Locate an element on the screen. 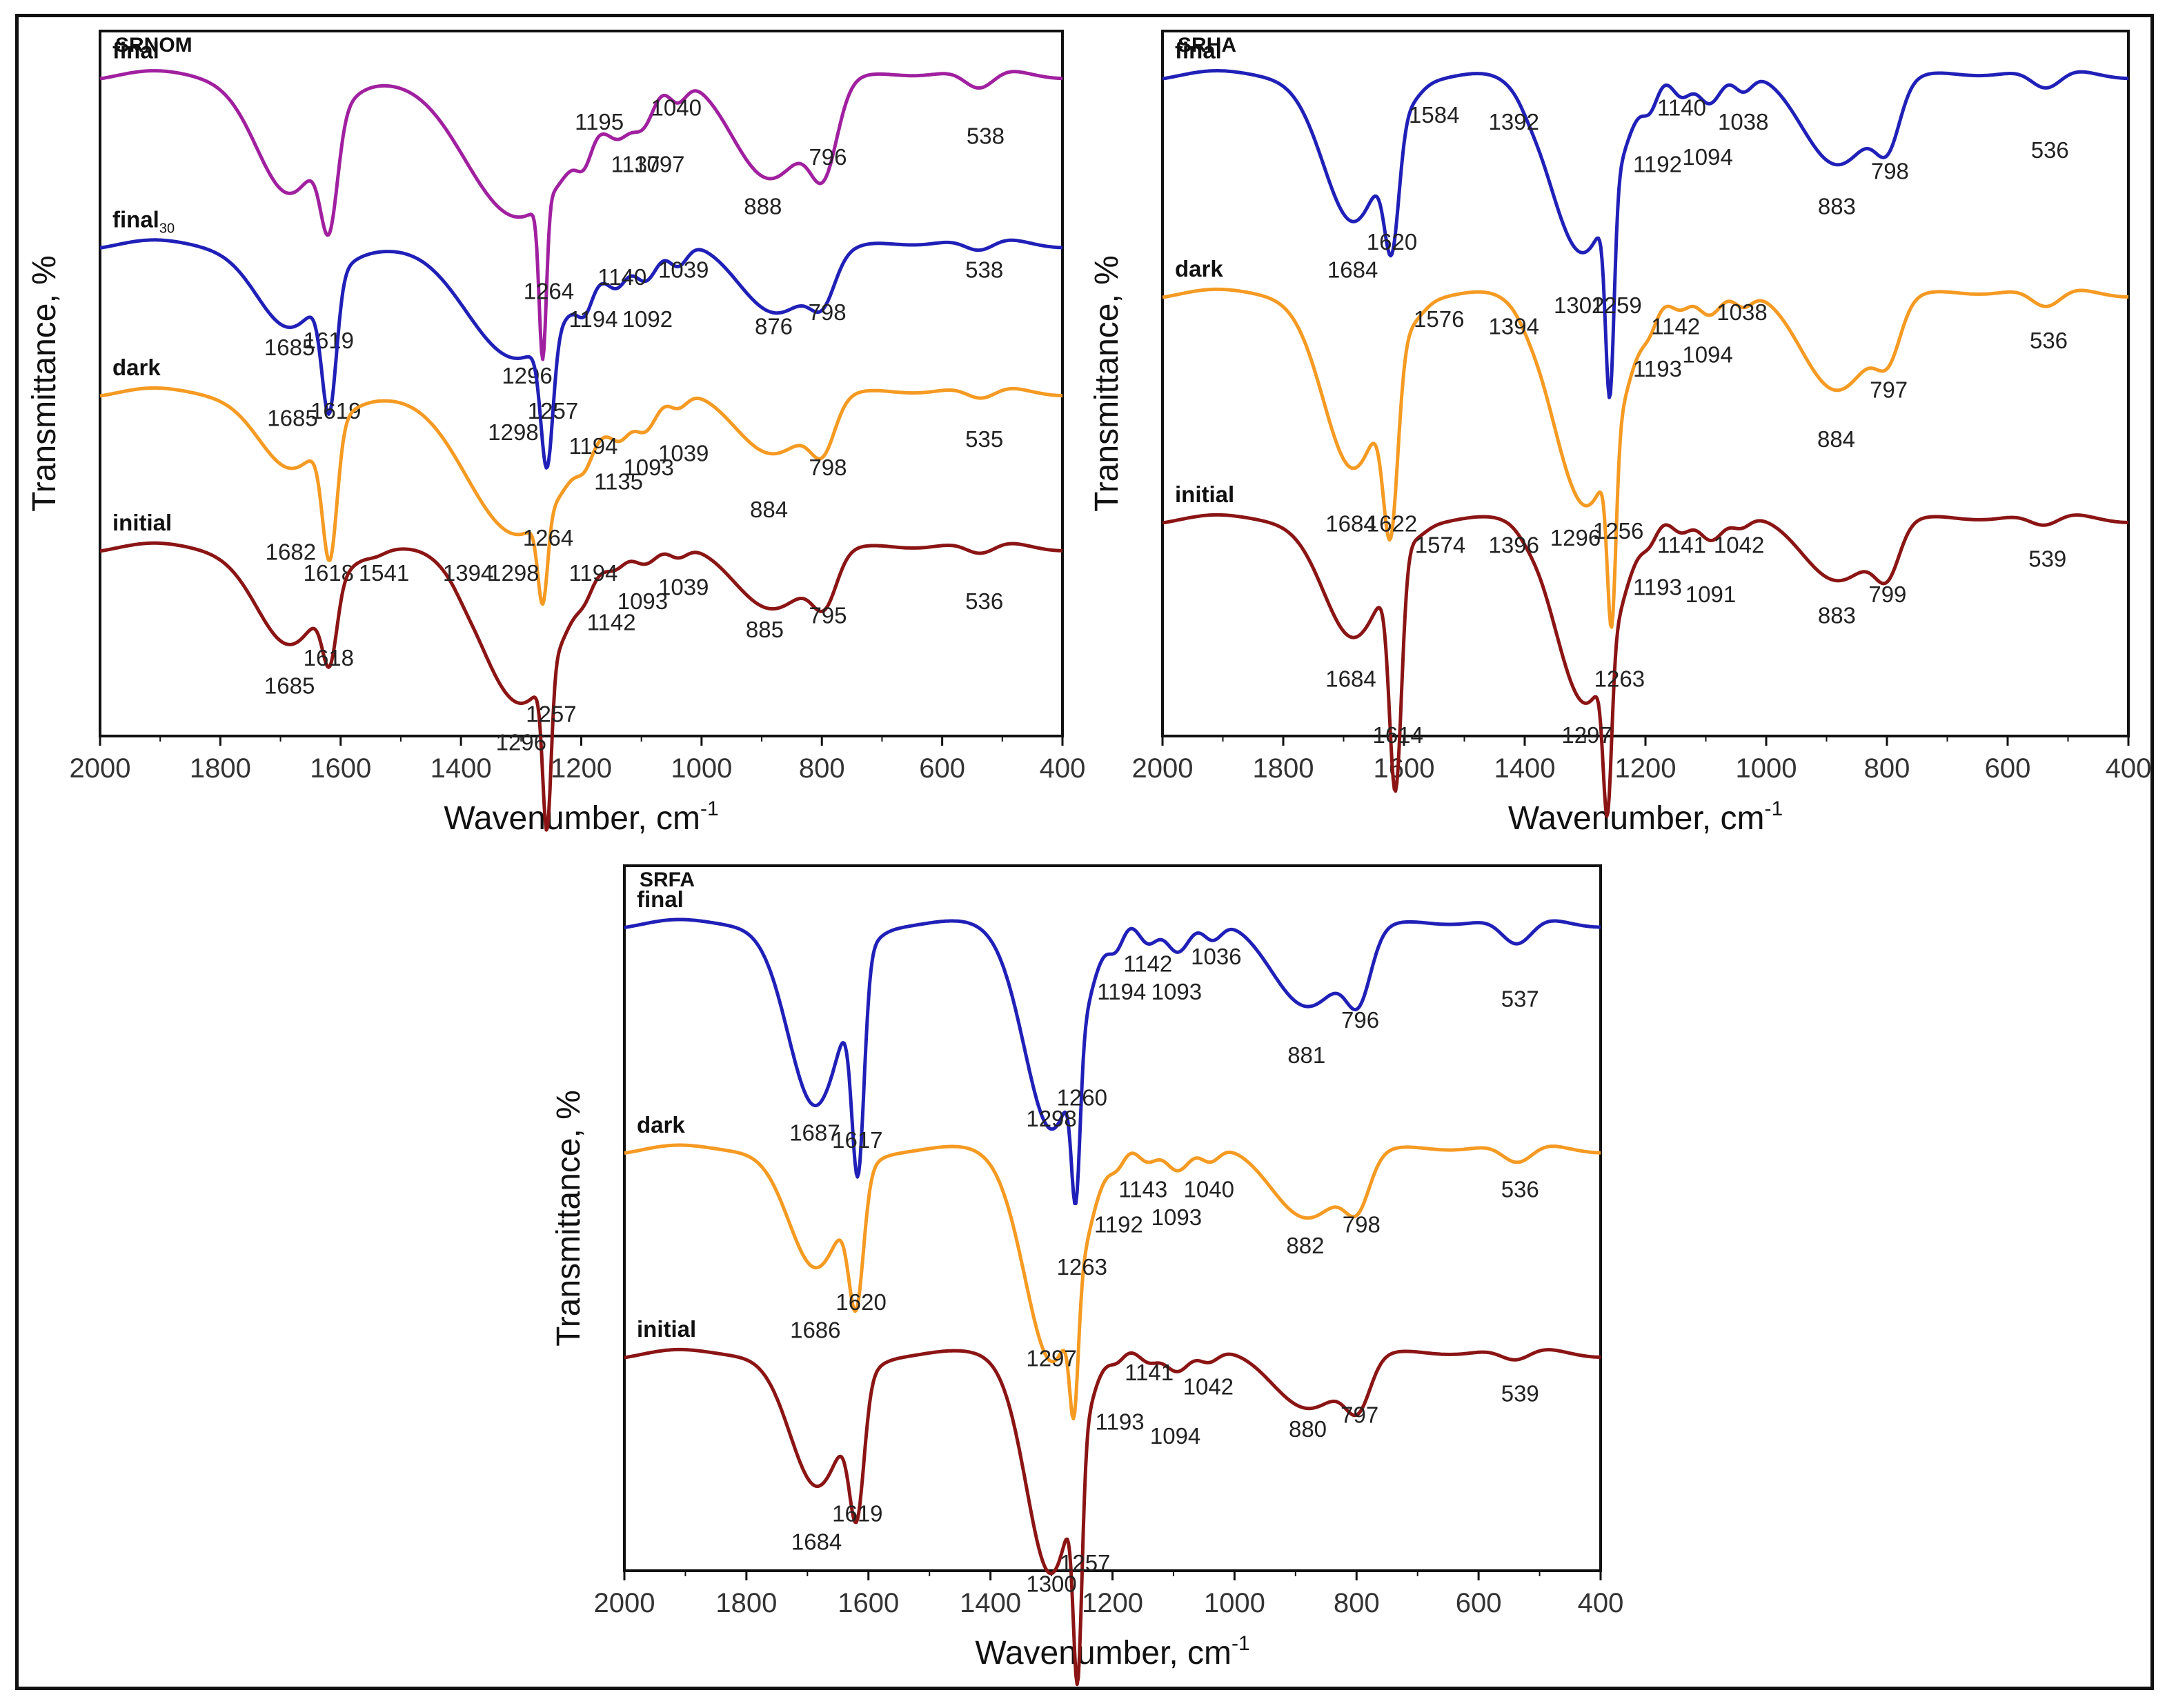 The image size is (2176, 1708). peak-label: 1140 is located at coordinates (1681, 108).